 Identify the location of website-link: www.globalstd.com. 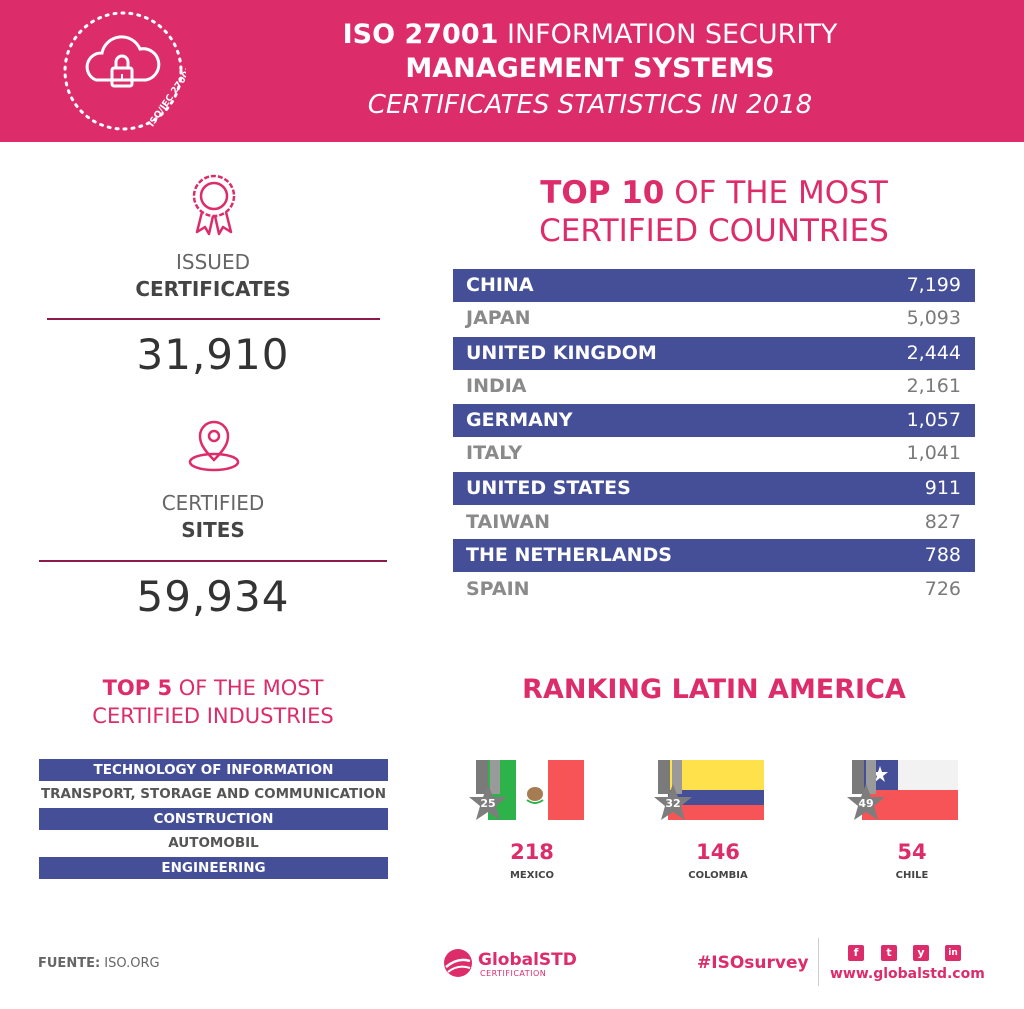
(907, 974).